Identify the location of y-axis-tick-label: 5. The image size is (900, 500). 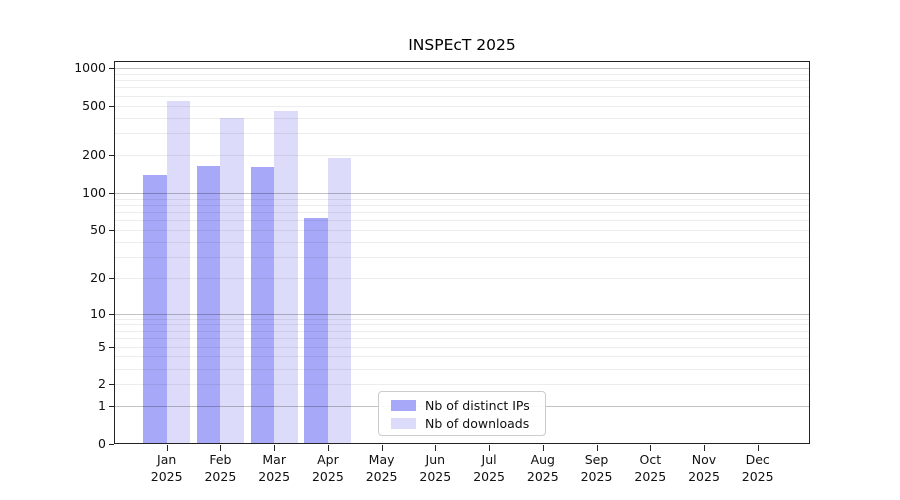
(102, 346).